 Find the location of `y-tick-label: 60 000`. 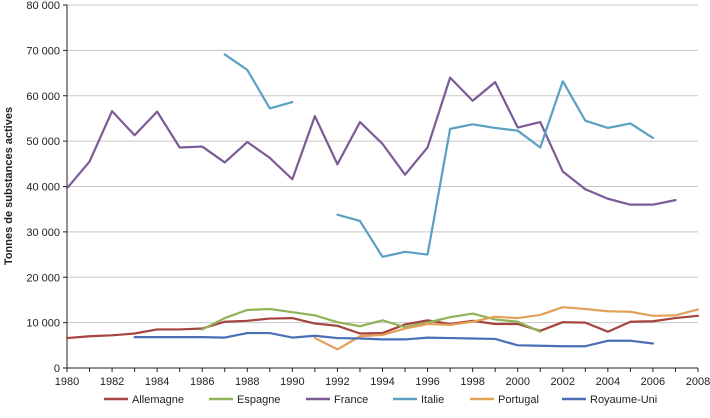

y-tick-label: 60 000 is located at coordinates (43, 97).